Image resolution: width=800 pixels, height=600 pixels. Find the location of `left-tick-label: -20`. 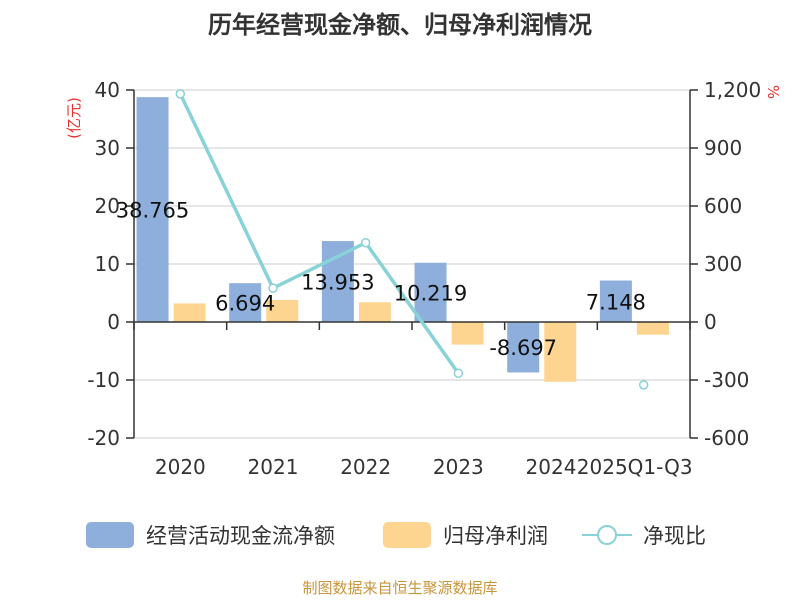

left-tick-label: -20 is located at coordinates (103, 438).